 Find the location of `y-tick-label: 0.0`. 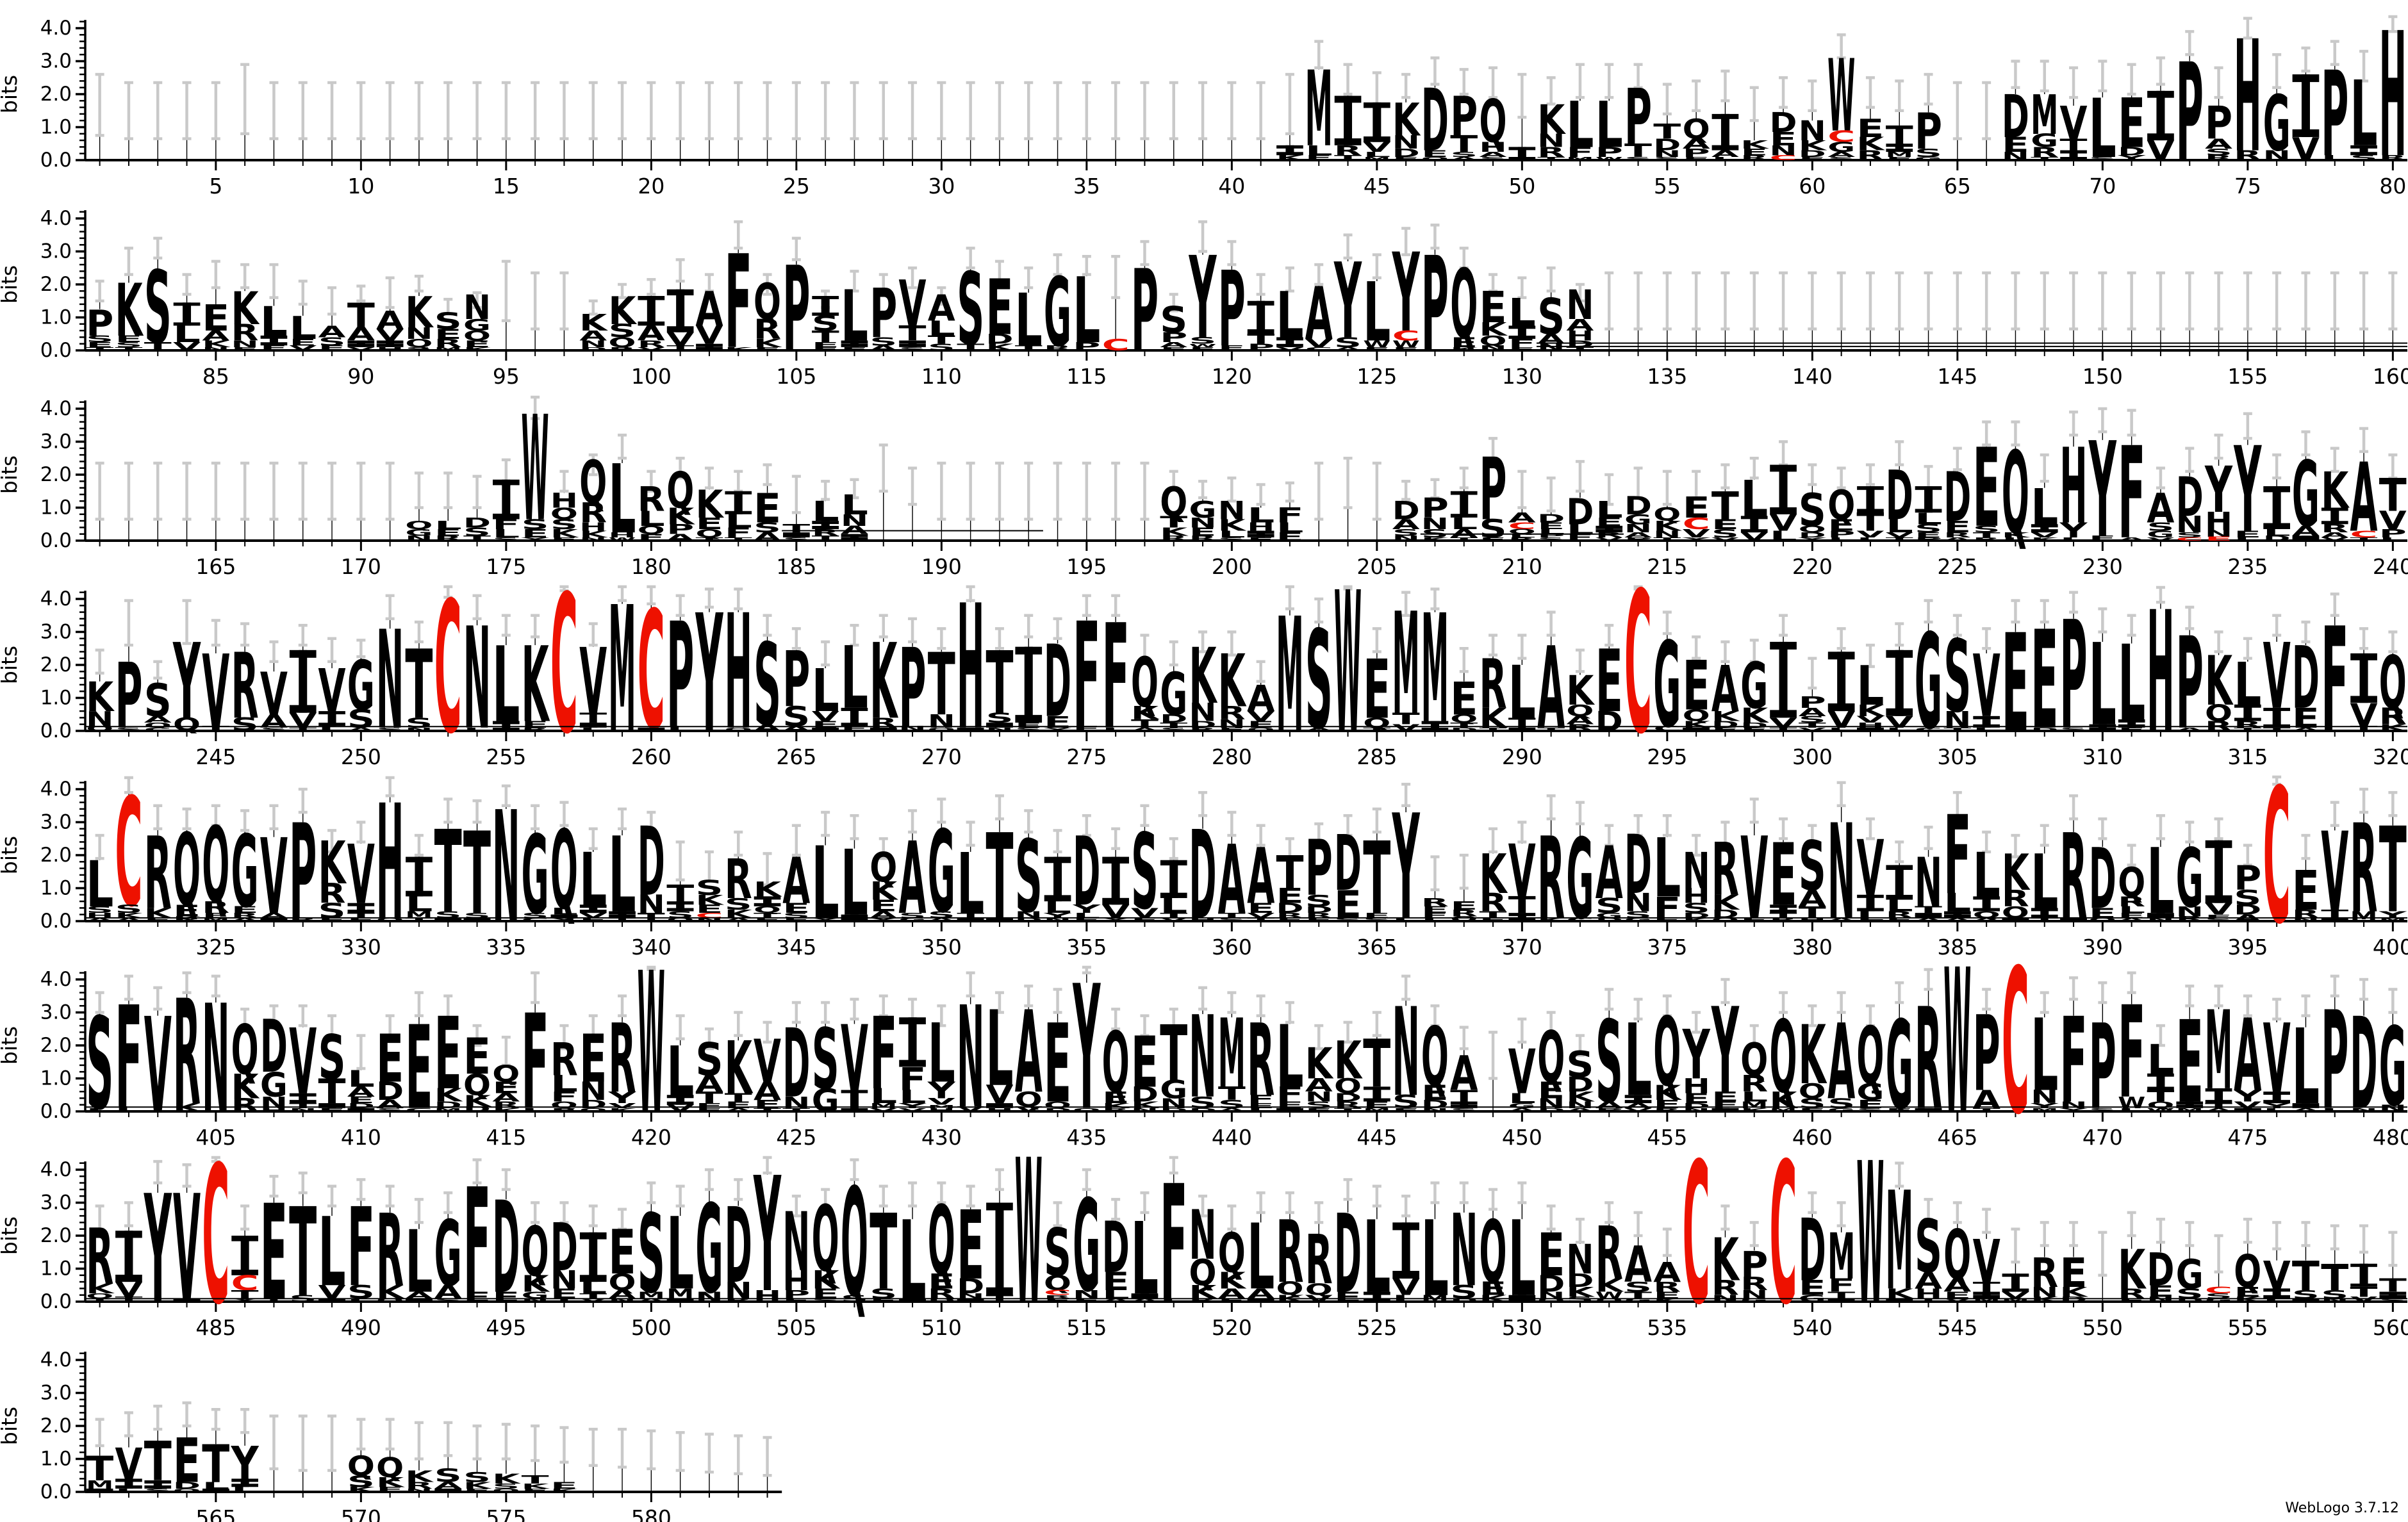

y-tick-label: 0.0 is located at coordinates (56, 1111).